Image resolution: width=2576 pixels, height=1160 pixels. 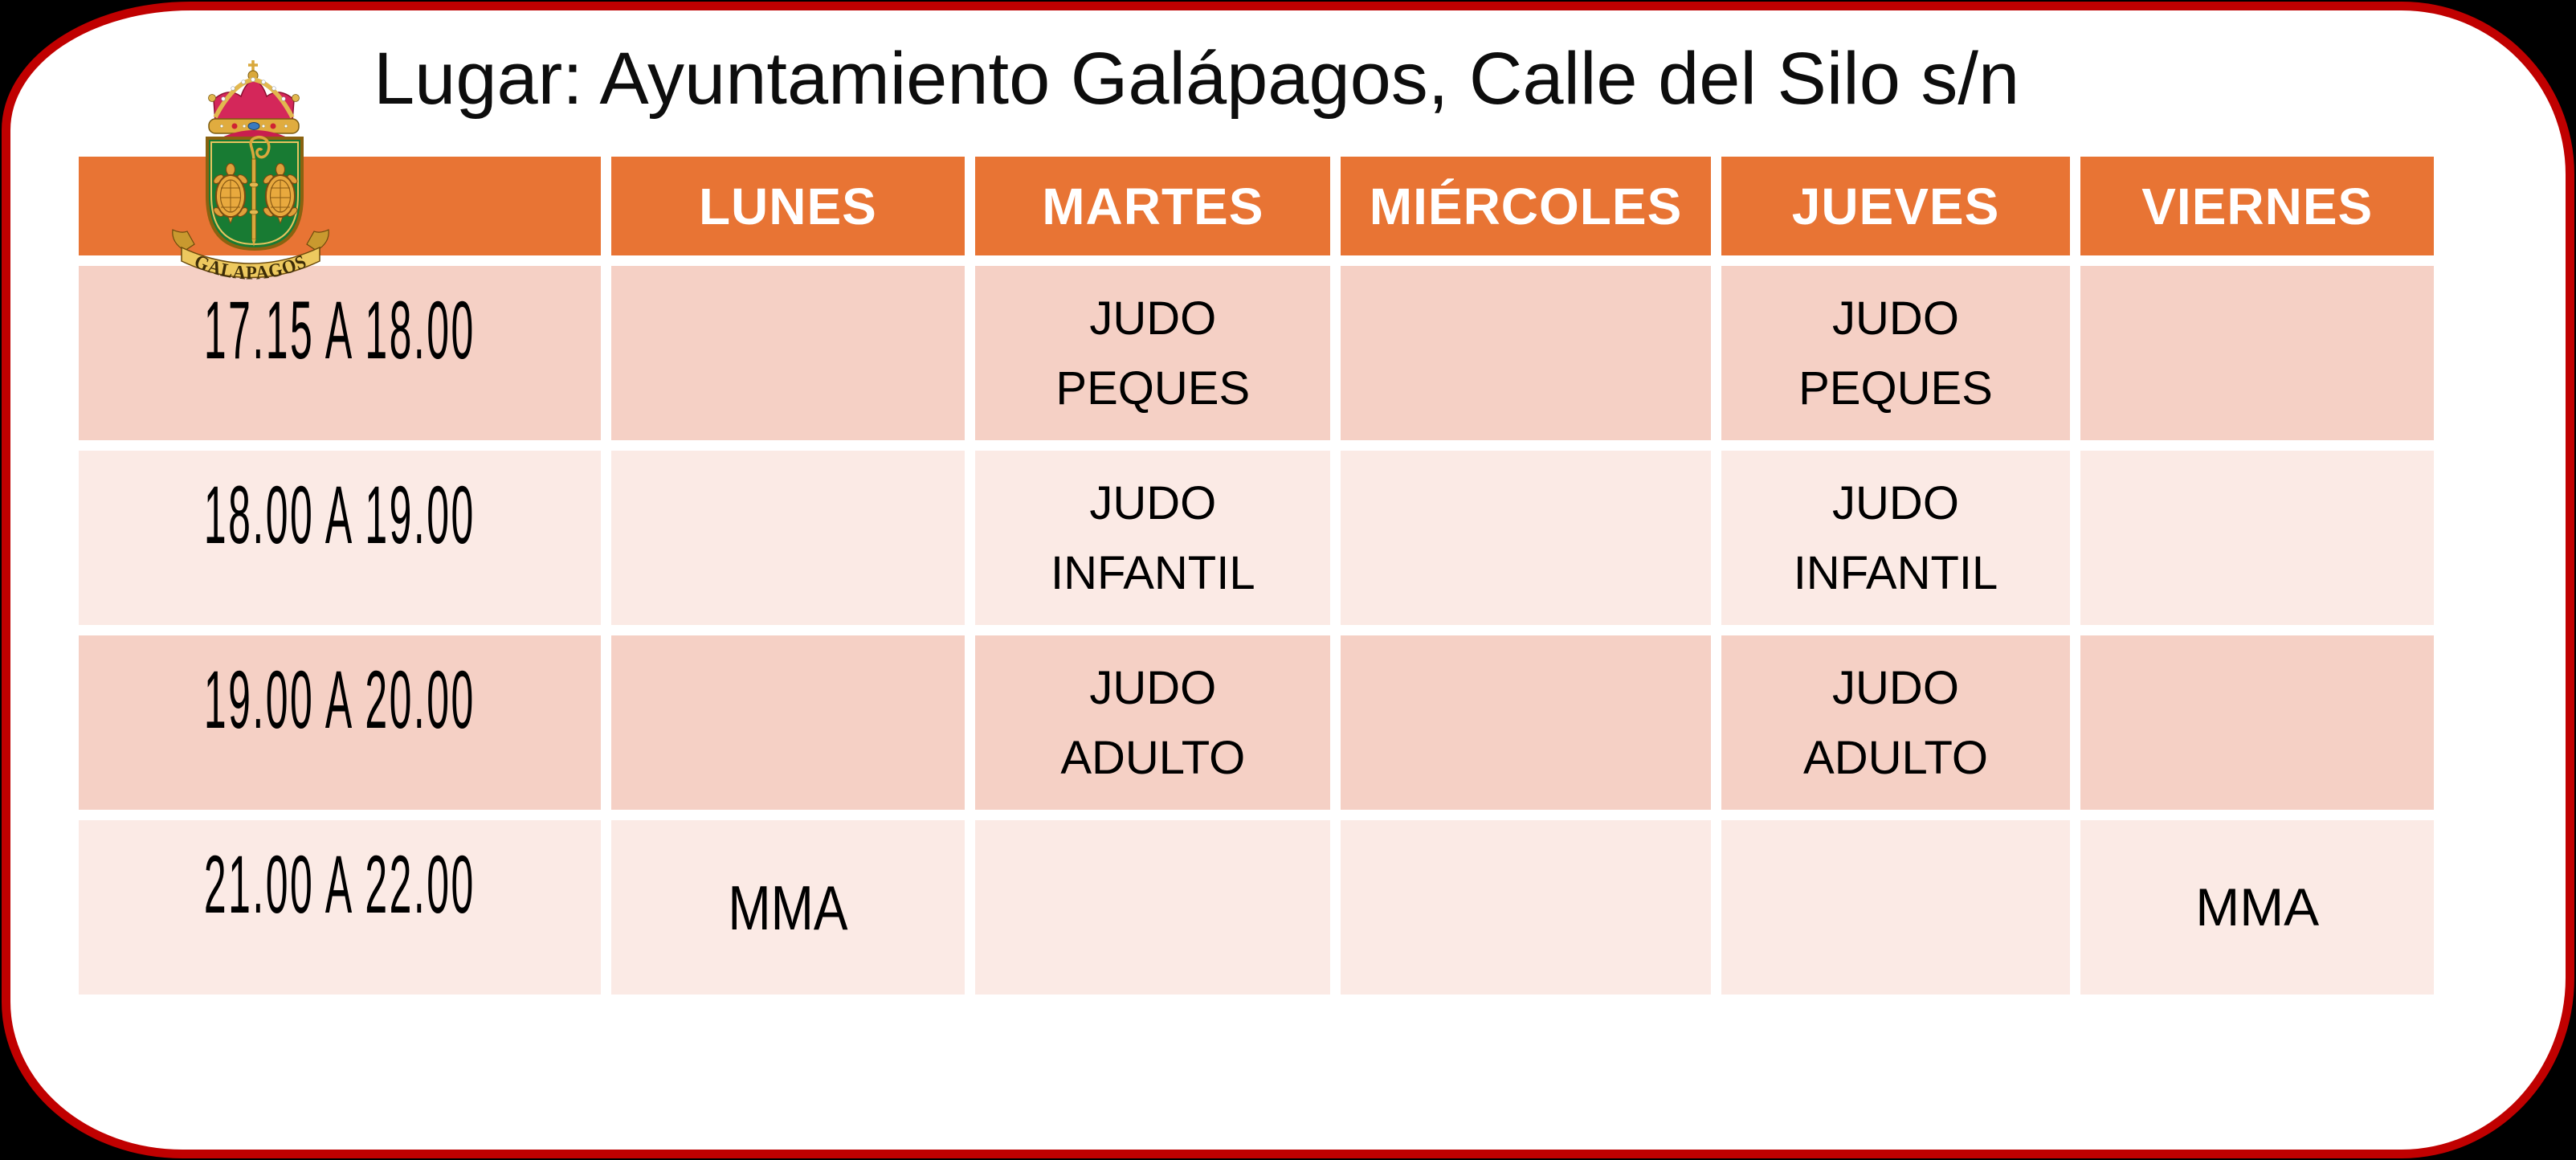 I want to click on header-cell-lunes: LUNES, so click(x=787, y=206).